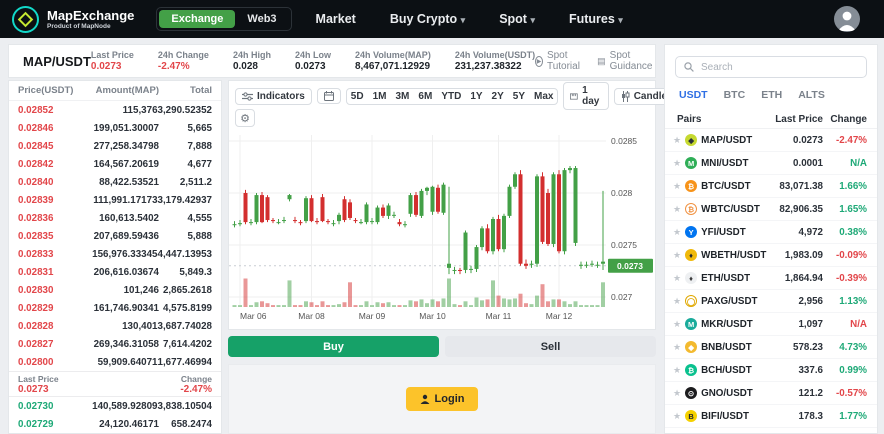  I want to click on sell-tab-button: Sell, so click(550, 346).